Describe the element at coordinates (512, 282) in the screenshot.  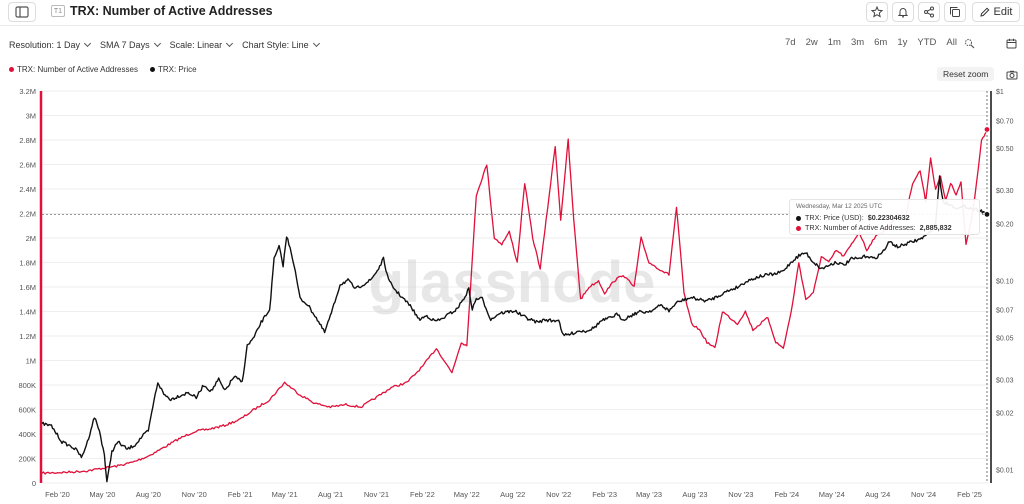
I see `watermark: glassnode` at that location.